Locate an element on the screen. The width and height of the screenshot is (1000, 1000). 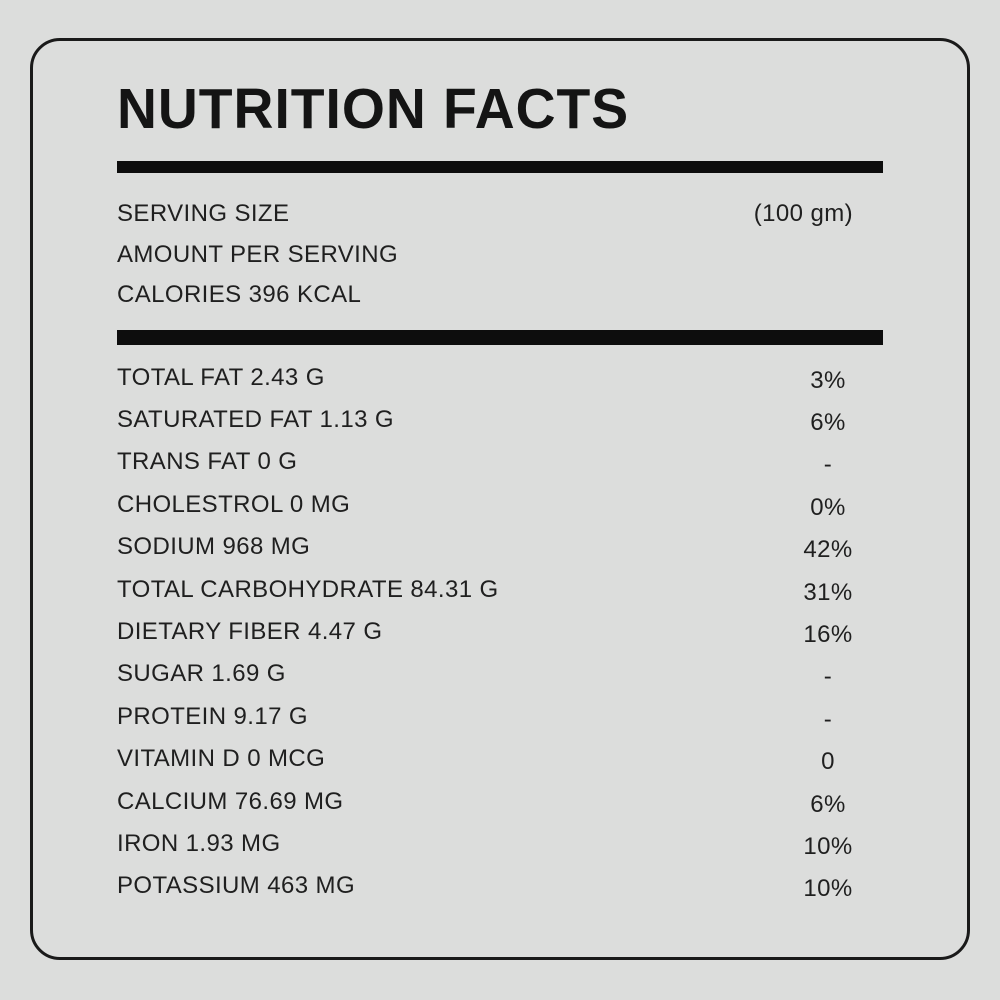
nutrient-label: IRON 1.93 MG is located at coordinates (199, 843).